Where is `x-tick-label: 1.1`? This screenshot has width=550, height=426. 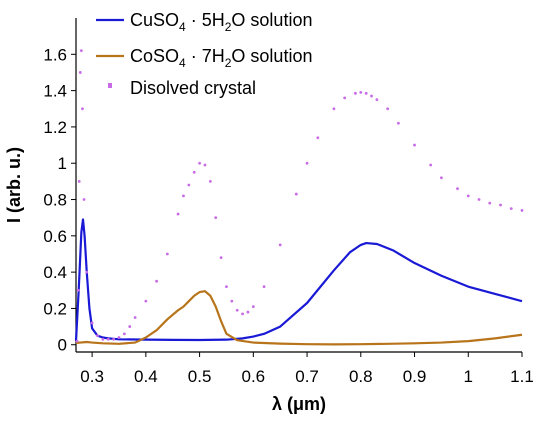
x-tick-label: 1.1 is located at coordinates (522, 376).